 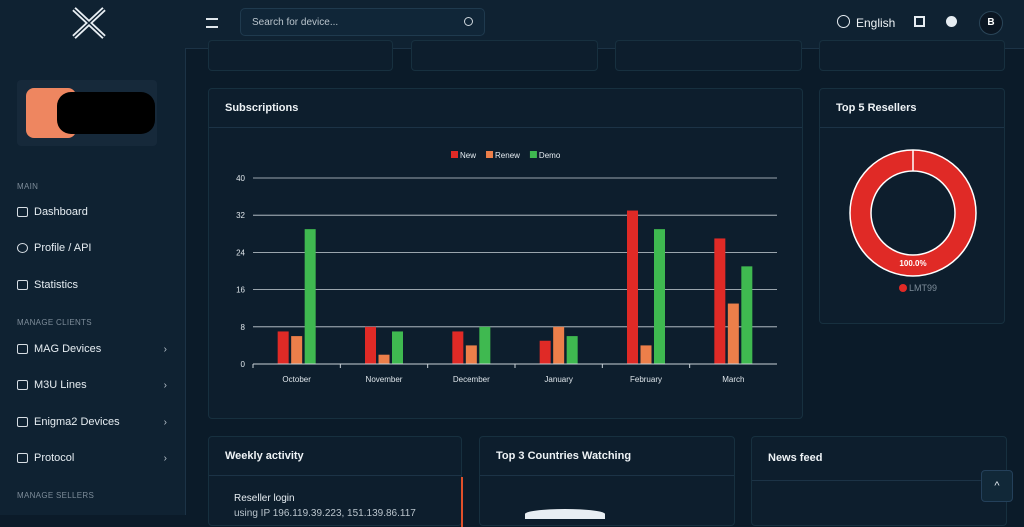 What do you see at coordinates (60, 385) in the screenshot?
I see `nav-label: M3U Lines` at bounding box center [60, 385].